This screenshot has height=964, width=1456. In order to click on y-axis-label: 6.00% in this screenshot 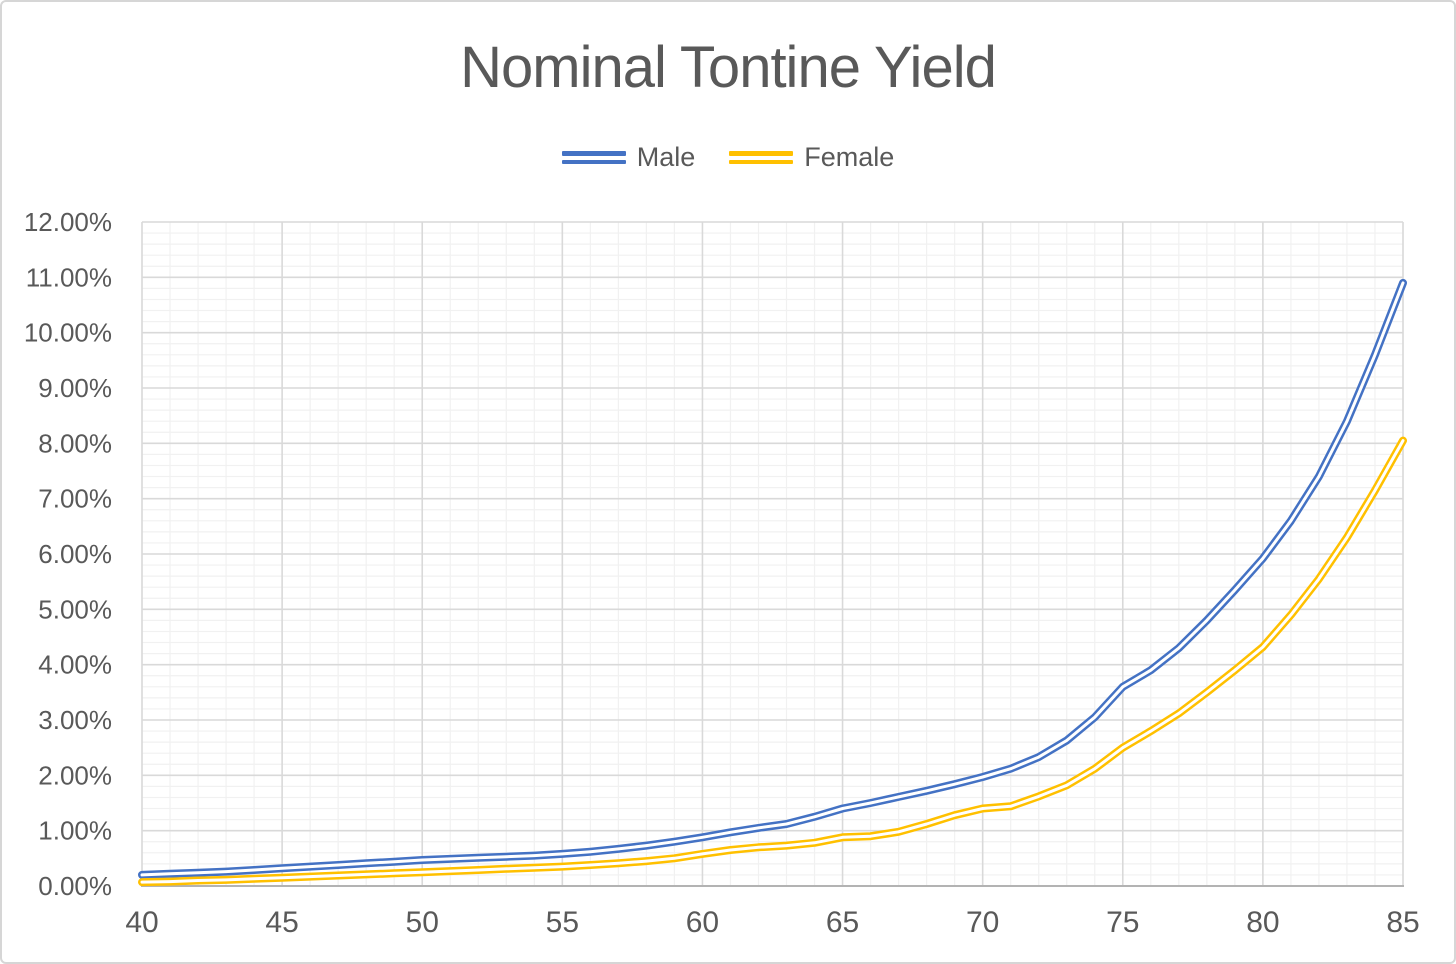, I will do `click(75, 554)`.